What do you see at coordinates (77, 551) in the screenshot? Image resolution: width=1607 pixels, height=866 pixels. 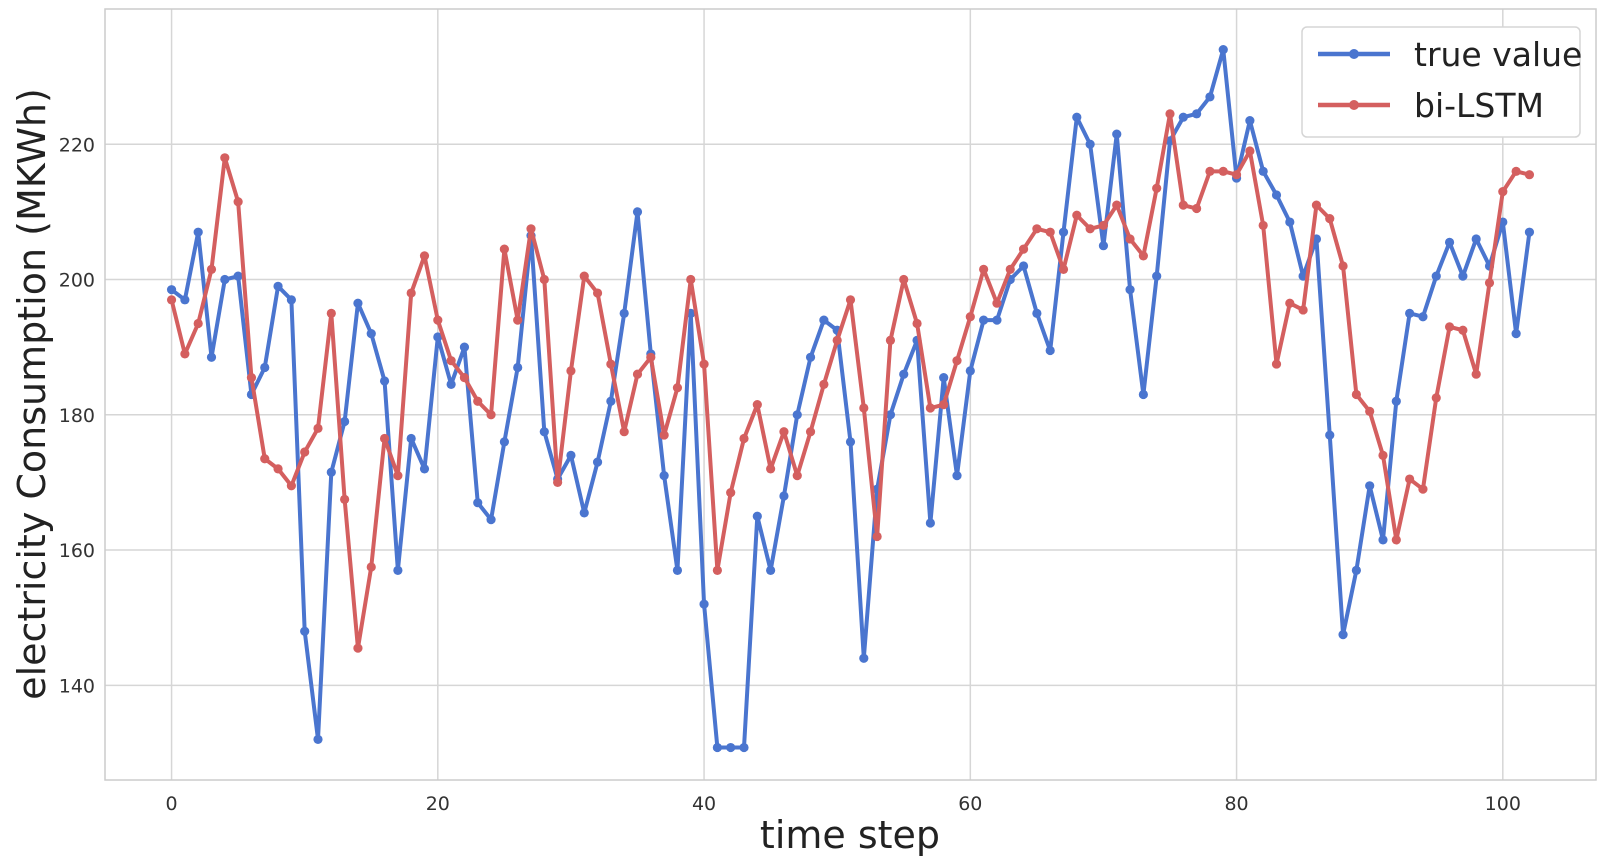 I see `y-tick-label: 160` at bounding box center [77, 551].